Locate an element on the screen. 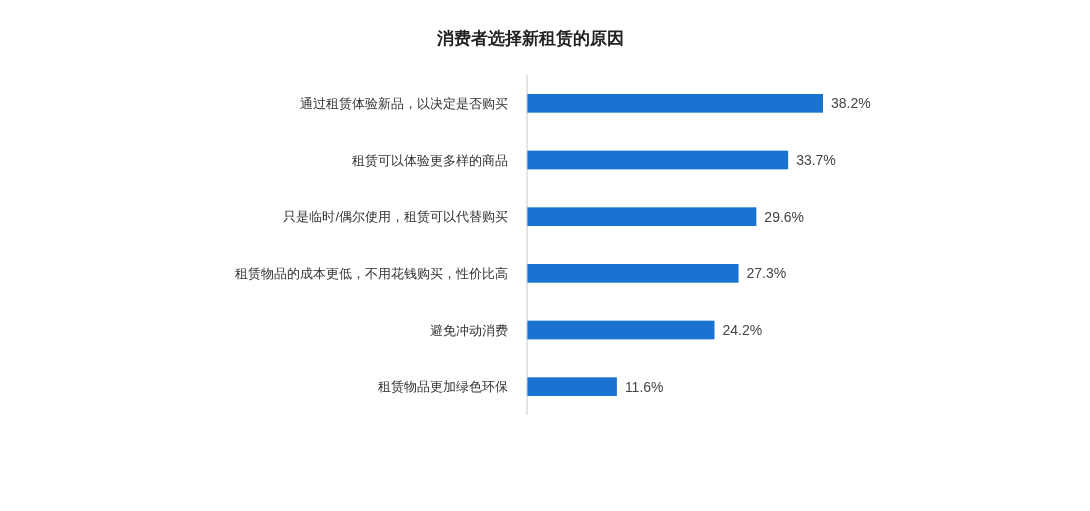  data-label: 24.2% is located at coordinates (742, 330).